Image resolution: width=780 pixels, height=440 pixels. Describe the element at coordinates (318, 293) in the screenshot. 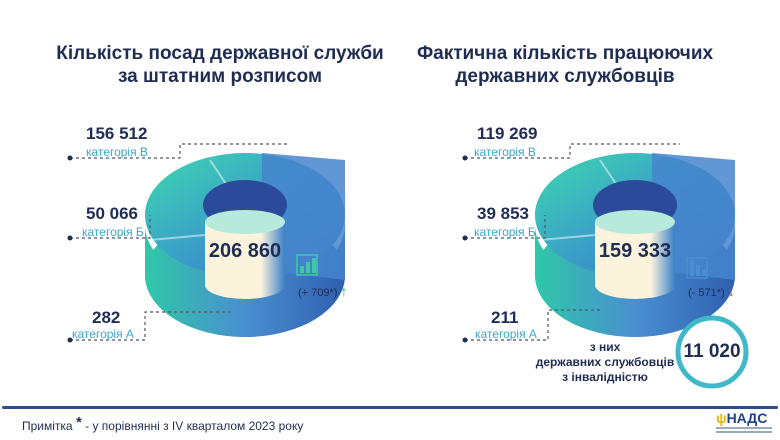

I see `left-change-value: (+ 709*)` at that location.